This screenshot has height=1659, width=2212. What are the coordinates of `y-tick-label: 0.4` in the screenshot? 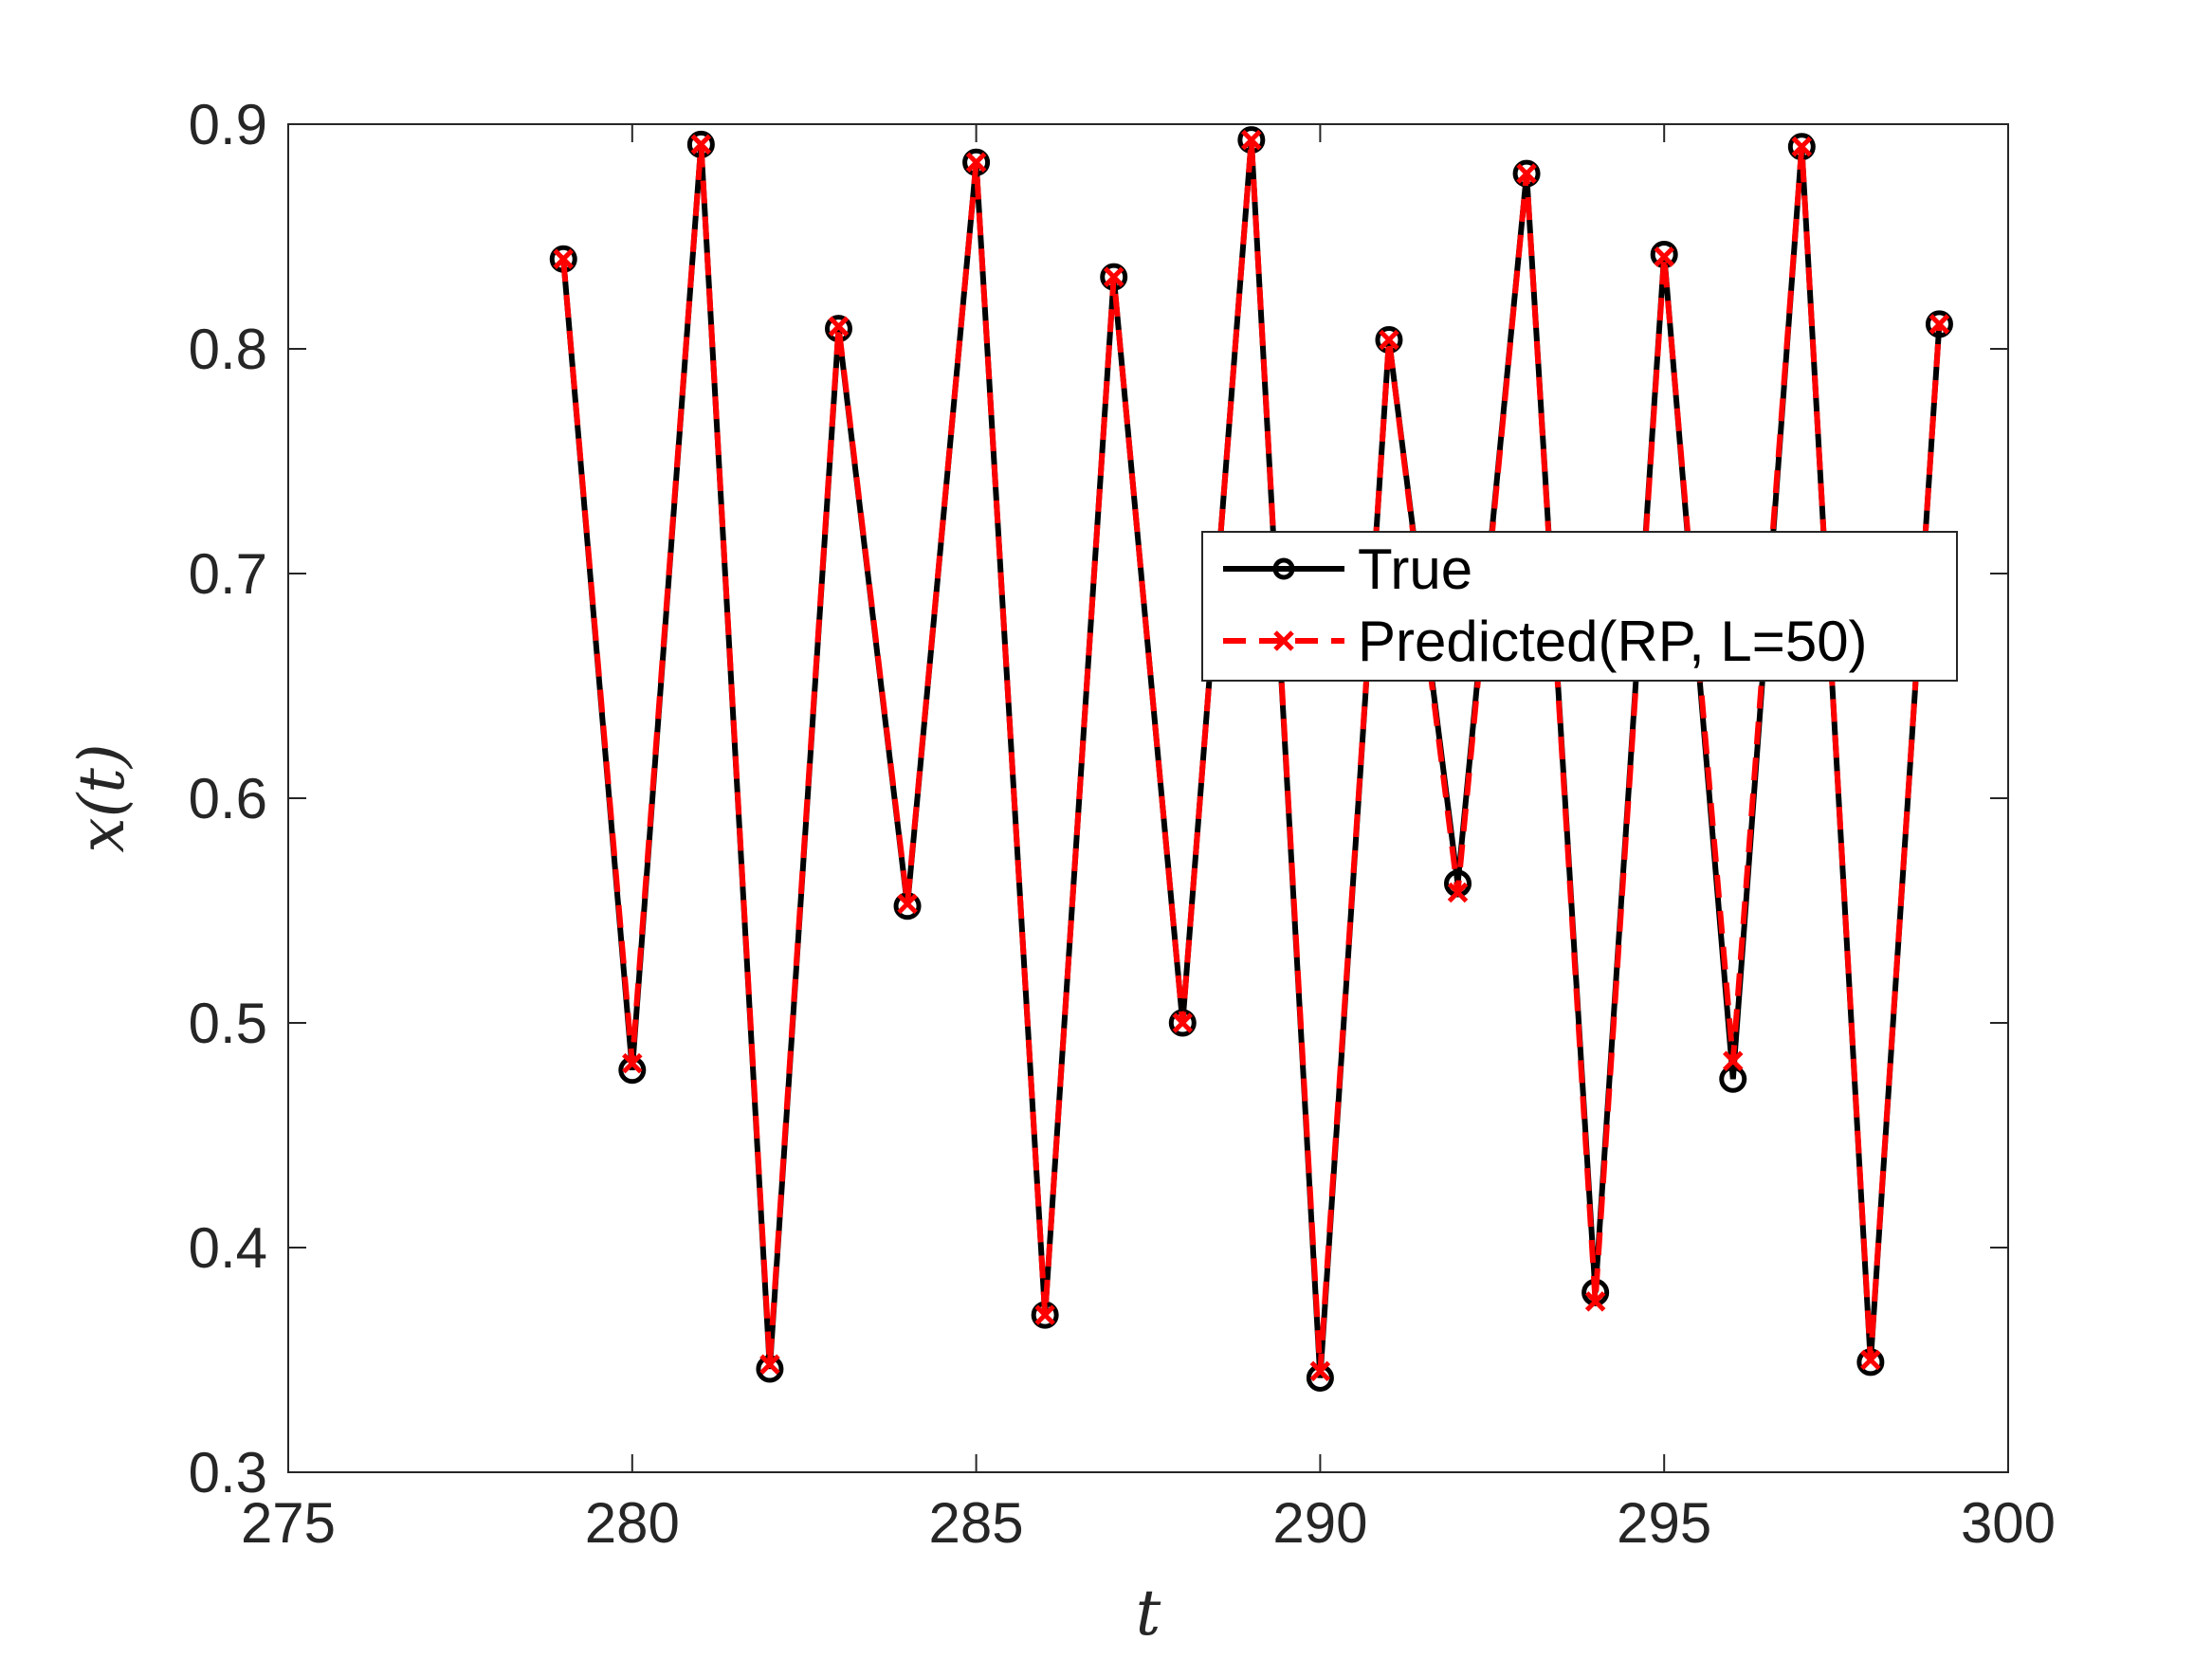 It's located at (228, 1248).